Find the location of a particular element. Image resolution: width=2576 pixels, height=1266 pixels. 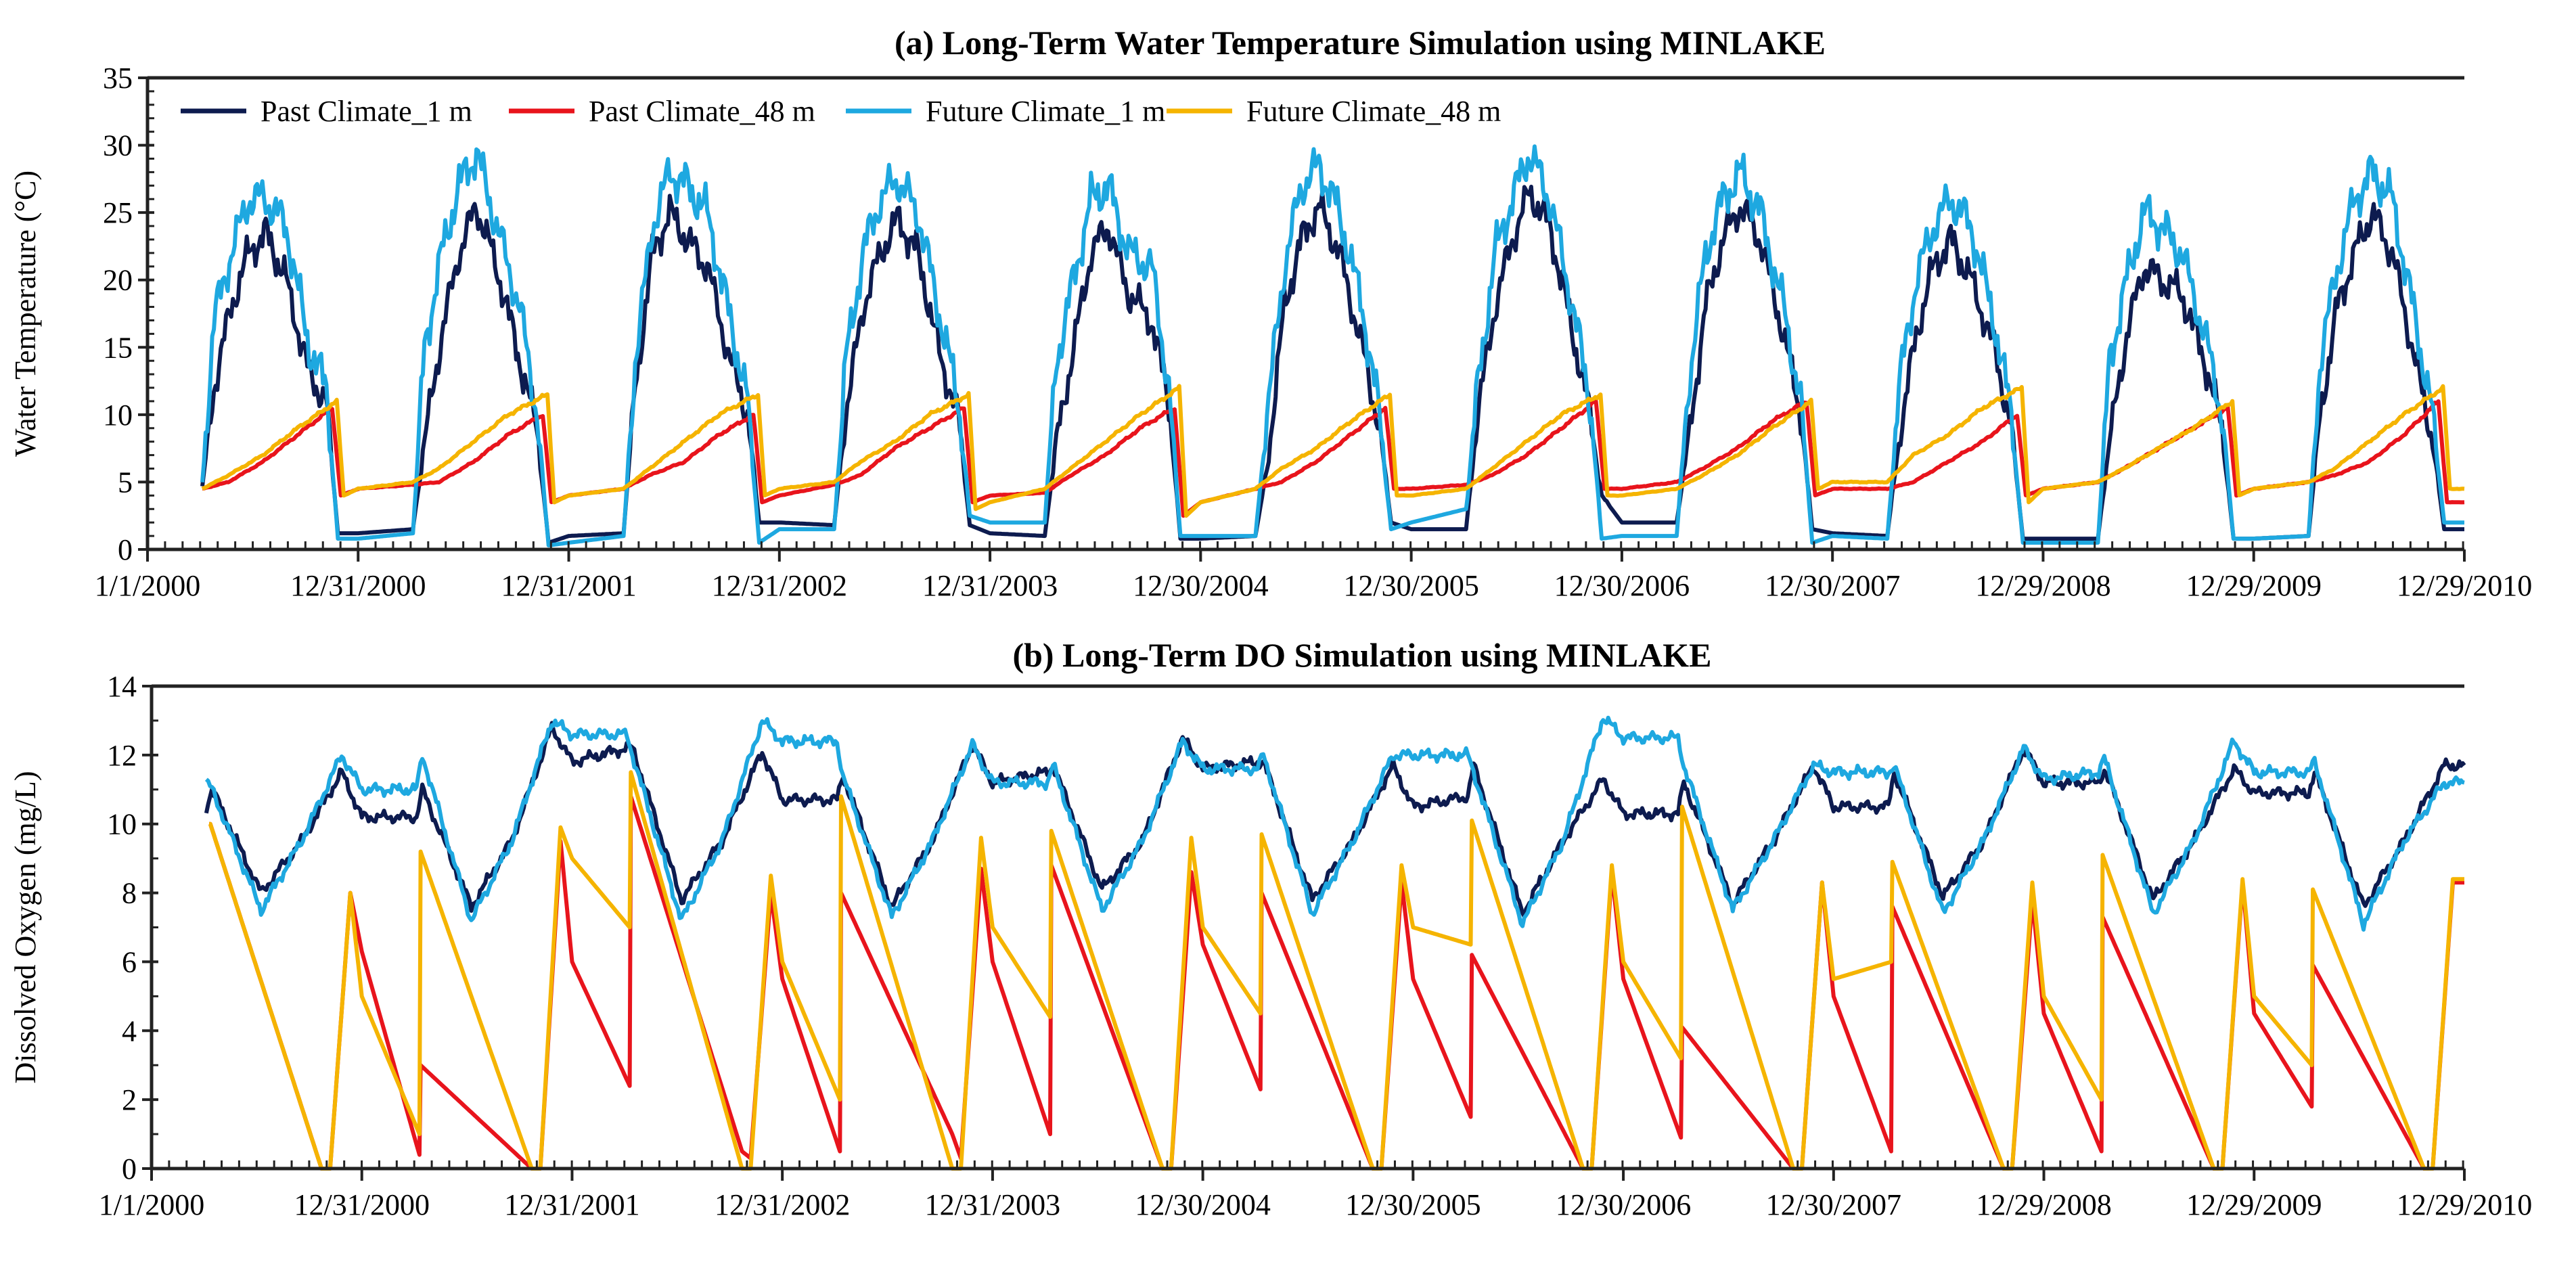

series-line-past-climate-1-m is located at coordinates (1335, 820).